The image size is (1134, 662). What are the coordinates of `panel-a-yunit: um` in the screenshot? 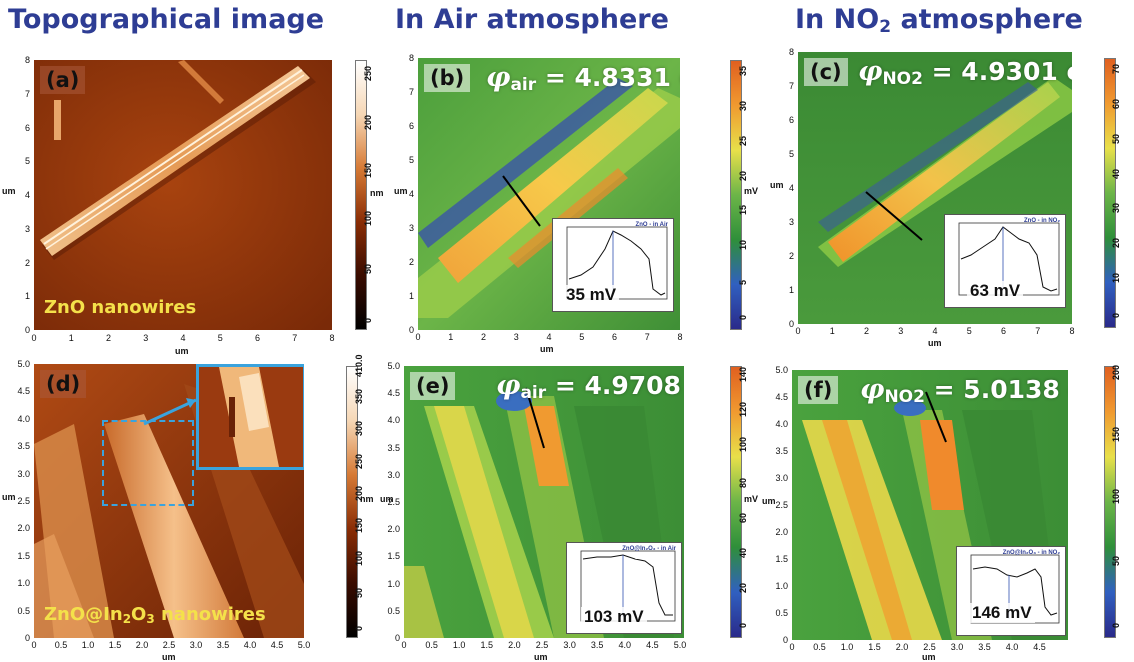 It's located at (9, 191).